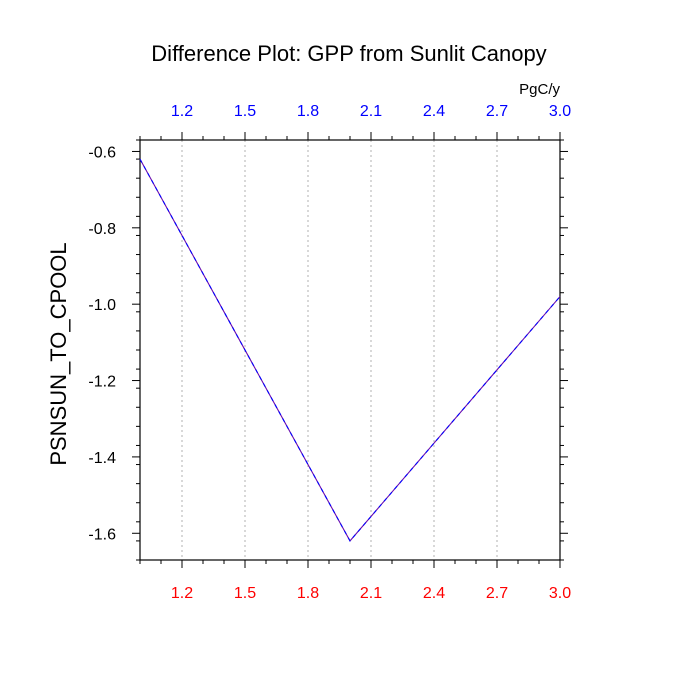 This screenshot has width=700, height=700. Describe the element at coordinates (102, 458) in the screenshot. I see `y-tick-label: -1.4` at that location.